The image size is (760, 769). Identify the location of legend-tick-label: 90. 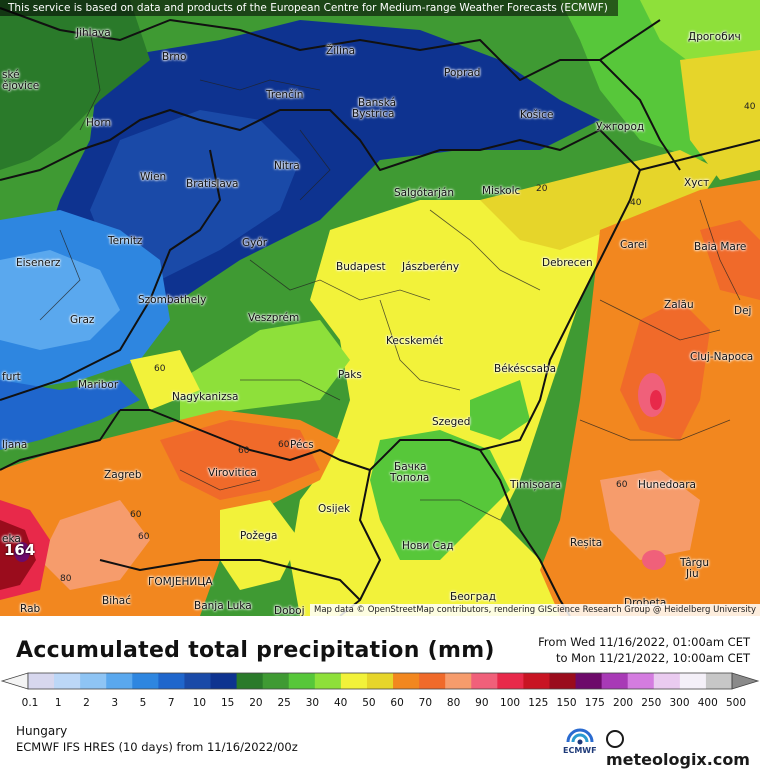
(482, 703).